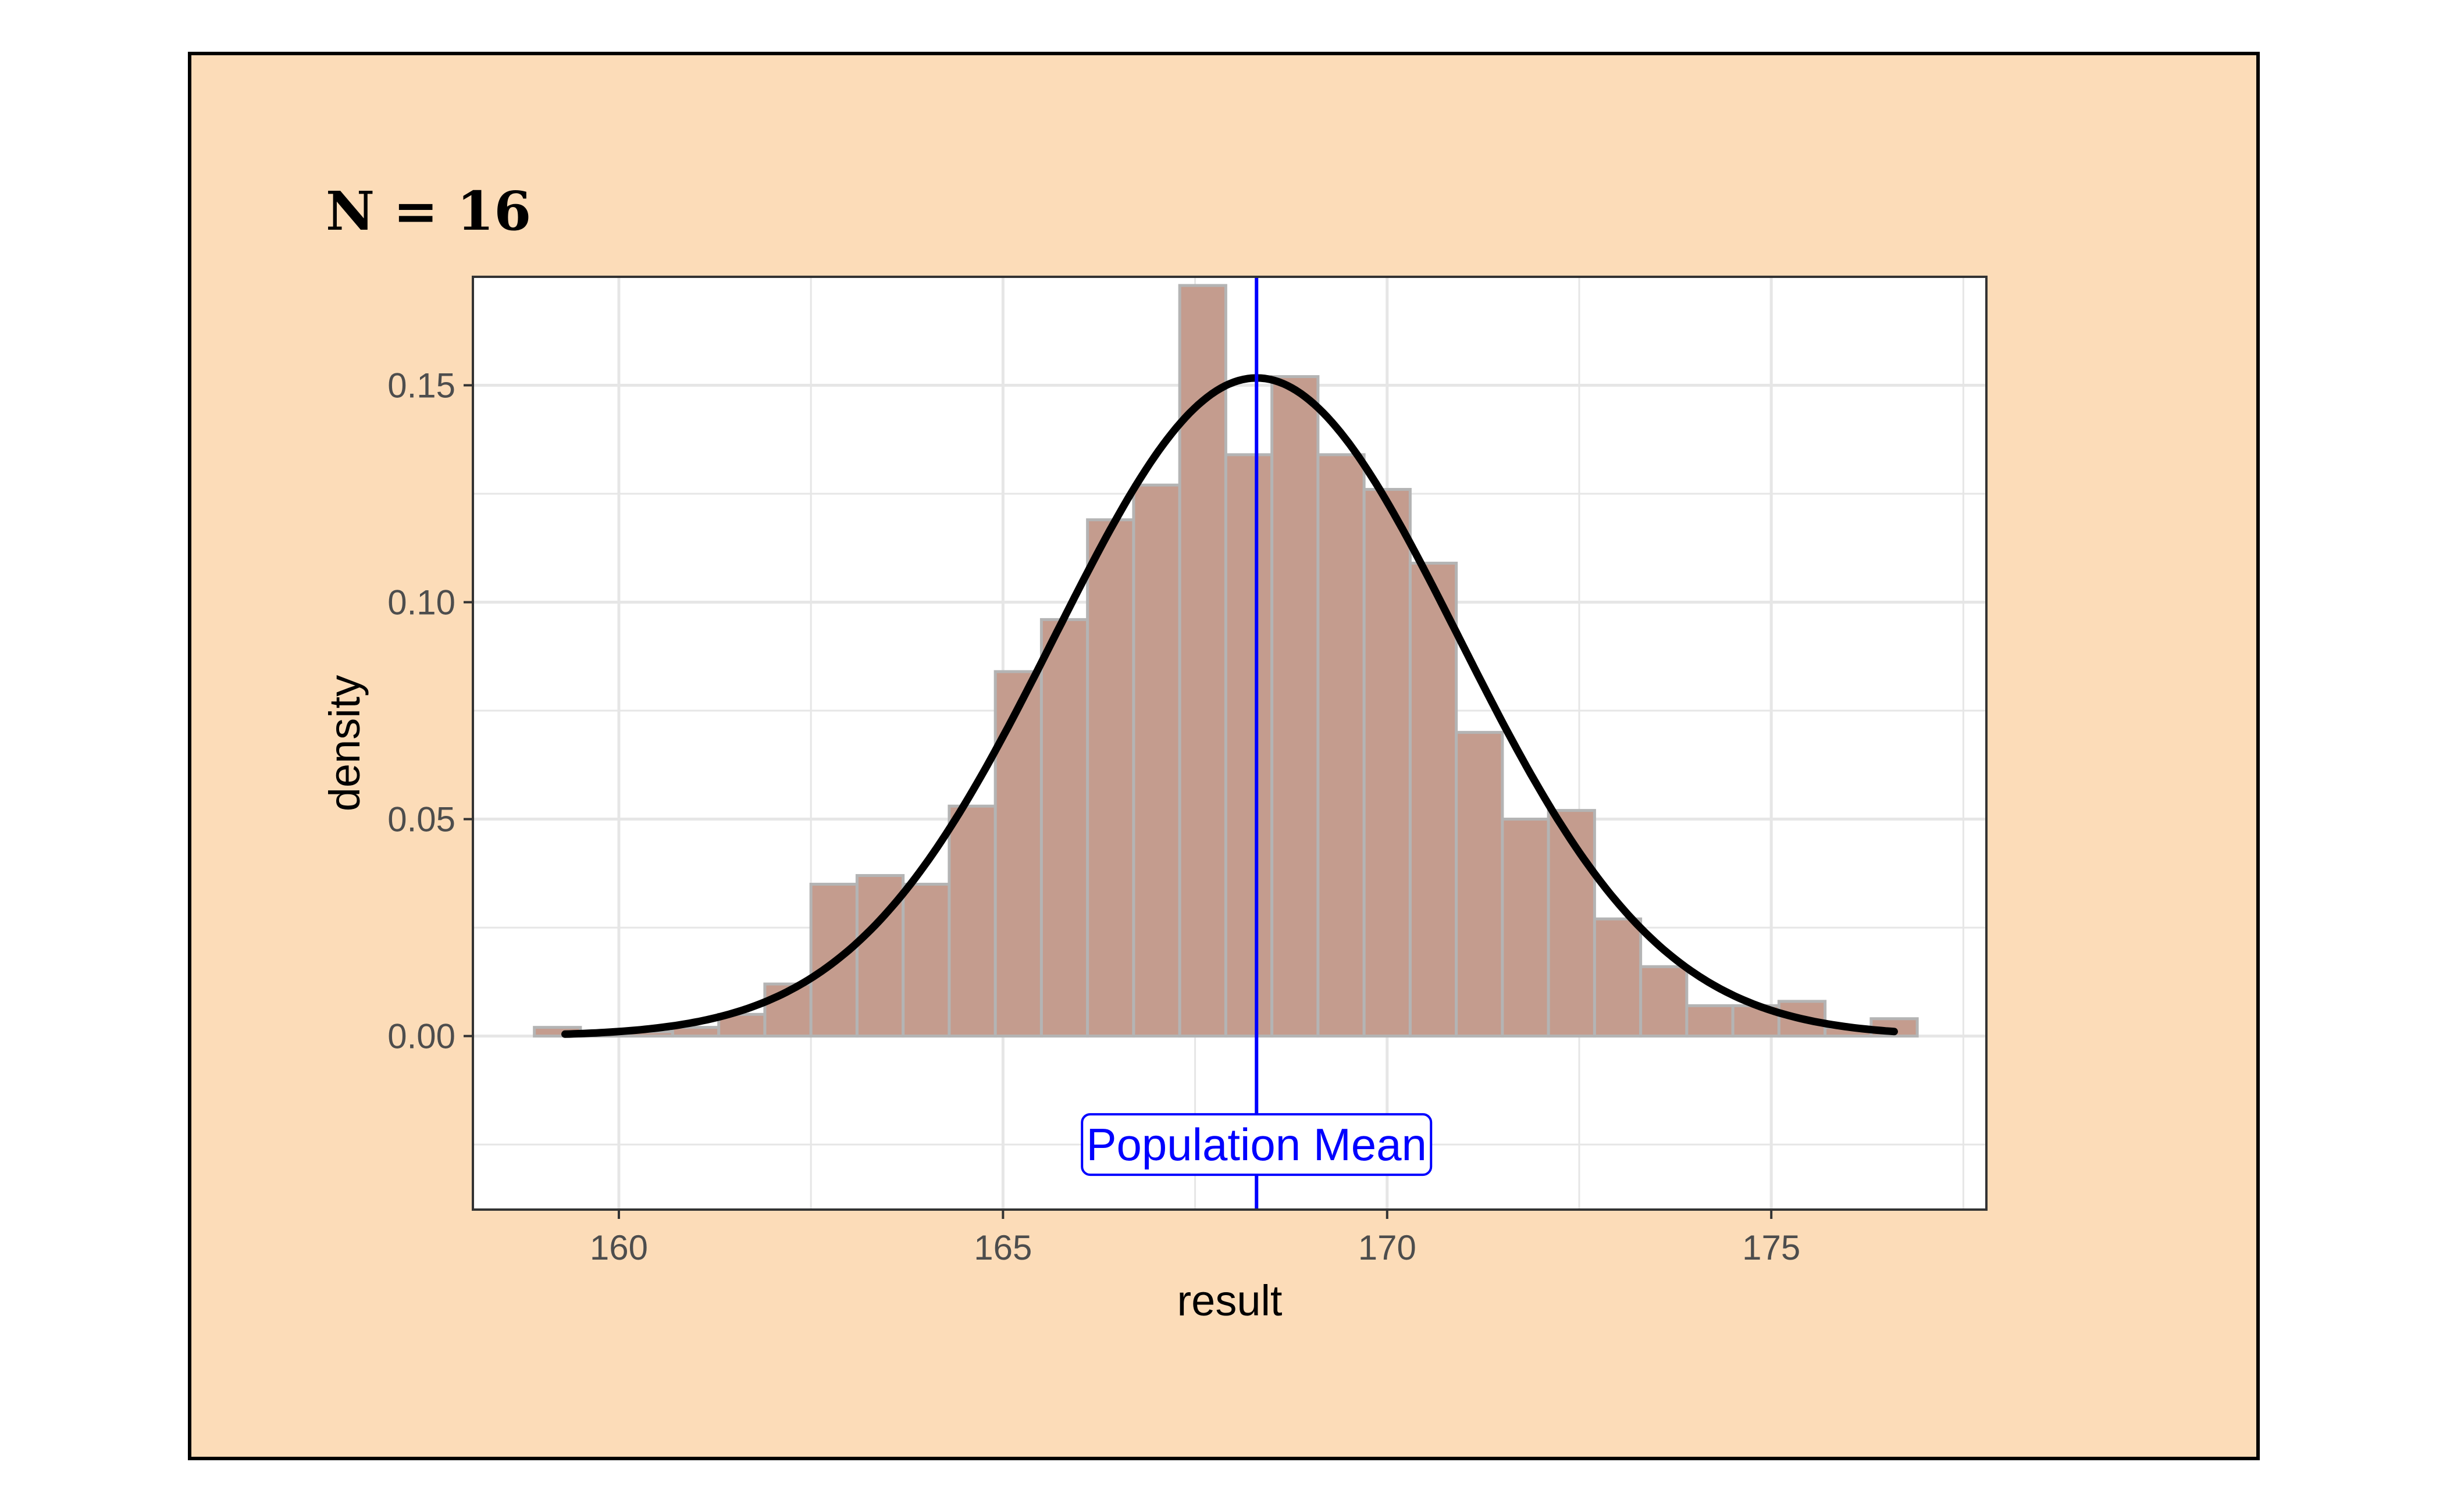  I want to click on x-axis-label: result, so click(1230, 1300).